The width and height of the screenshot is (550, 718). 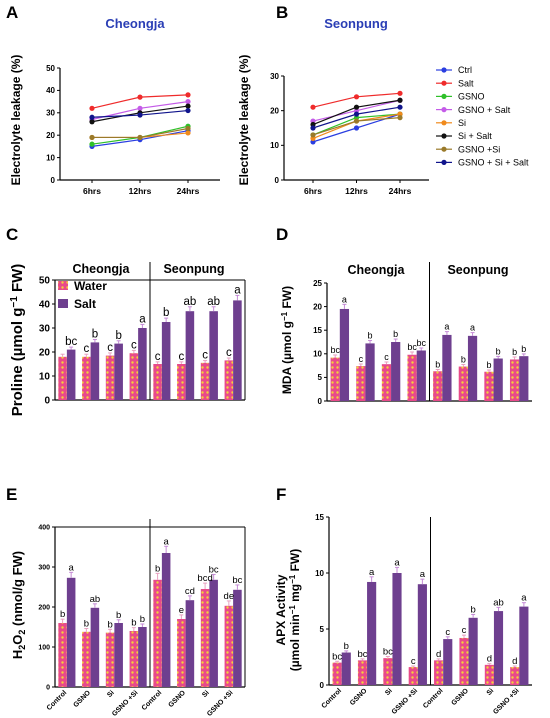 I want to click on panel-c-y-tick-label: 10, so click(x=45, y=377).